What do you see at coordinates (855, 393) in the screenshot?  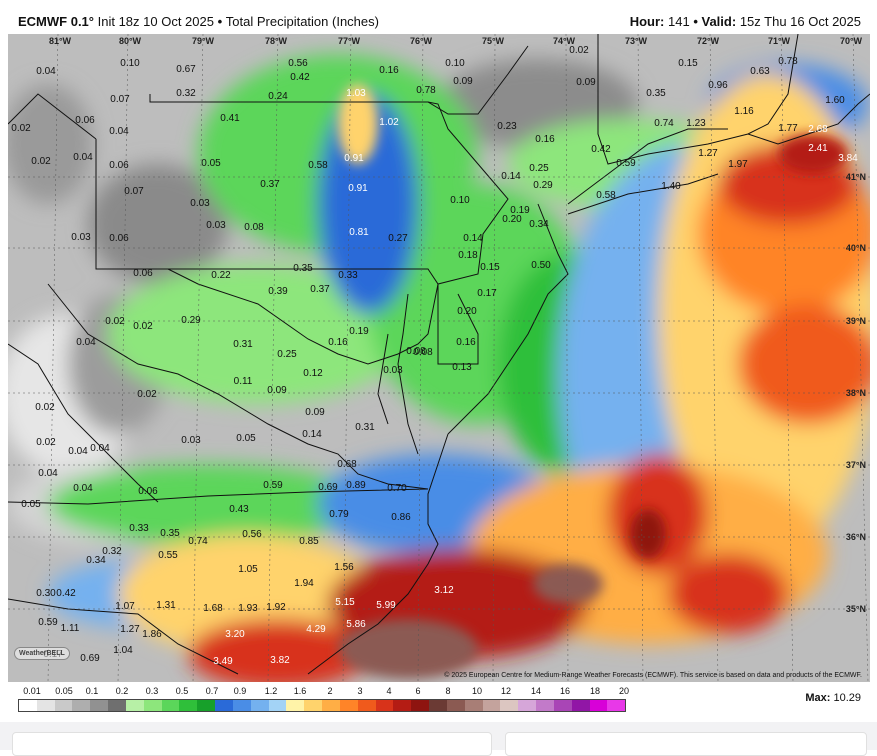 I see `lat-label: 38°N` at bounding box center [855, 393].